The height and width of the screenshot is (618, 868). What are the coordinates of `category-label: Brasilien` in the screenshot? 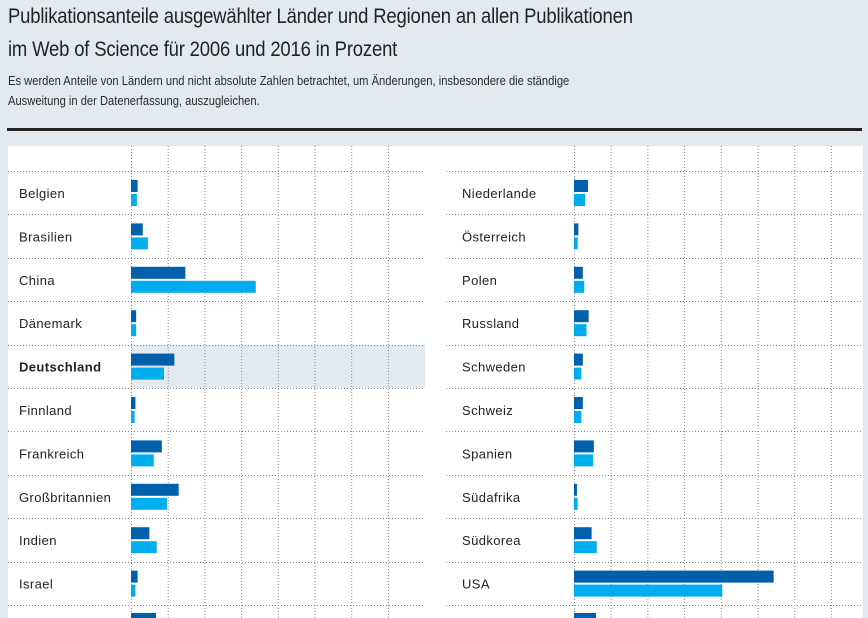 It's located at (45, 236).